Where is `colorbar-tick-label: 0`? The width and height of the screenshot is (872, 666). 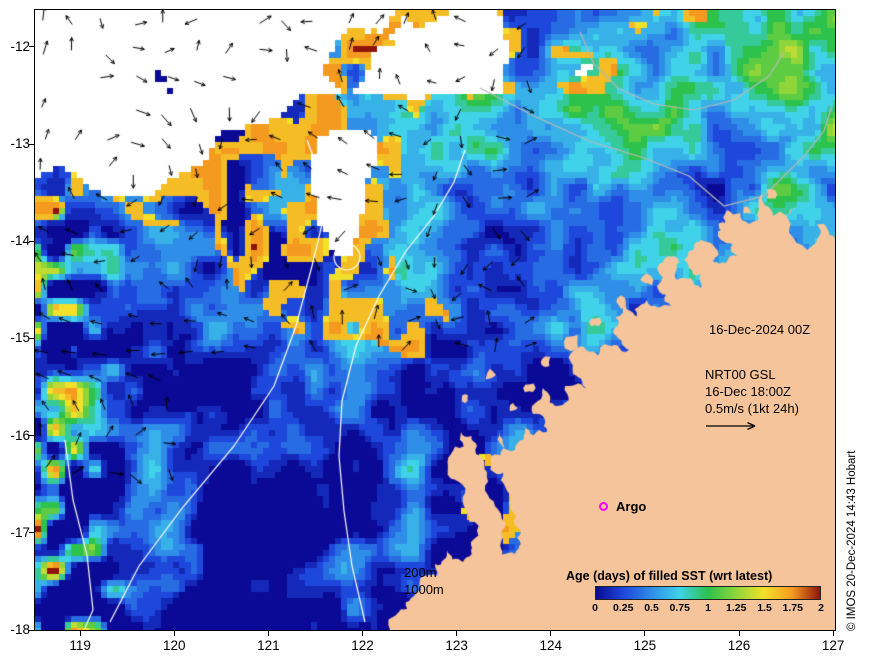 colorbar-tick-label: 0 is located at coordinates (595, 608).